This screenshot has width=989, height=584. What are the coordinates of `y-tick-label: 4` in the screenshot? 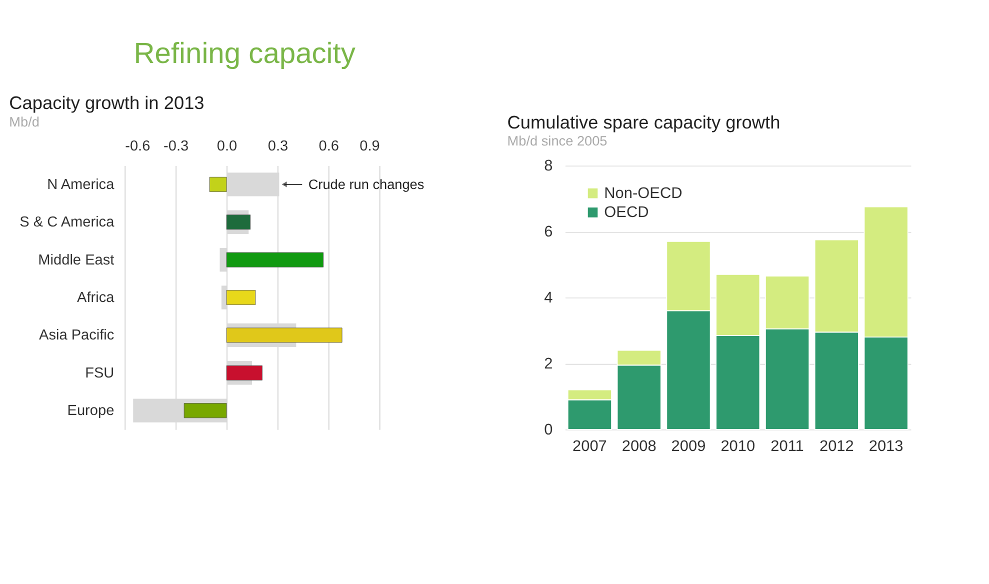 It's located at (549, 298).